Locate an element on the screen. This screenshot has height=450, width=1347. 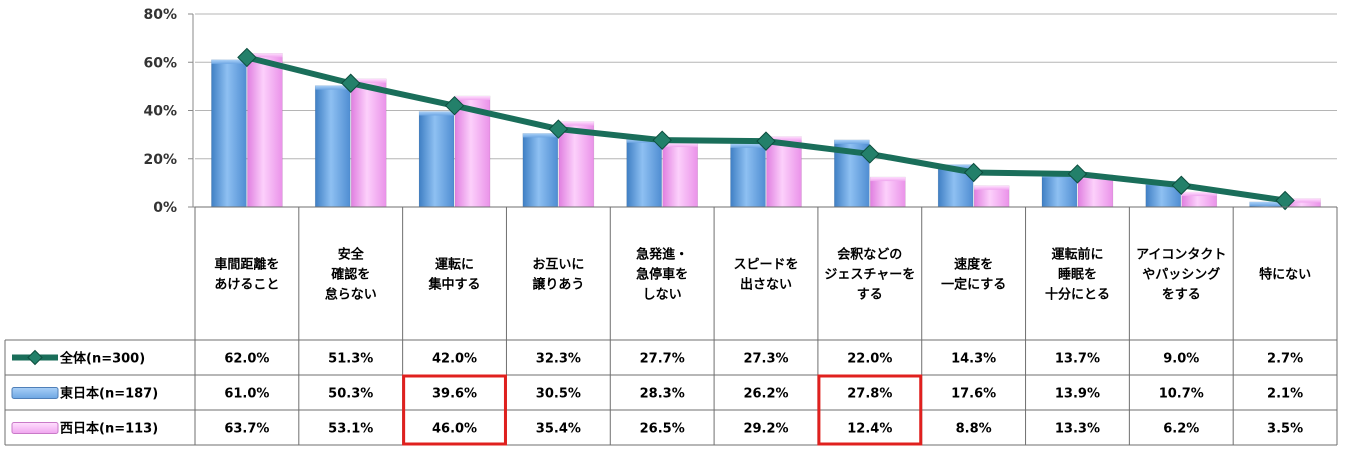
category-label: 速度を一定にする is located at coordinates (973, 275).